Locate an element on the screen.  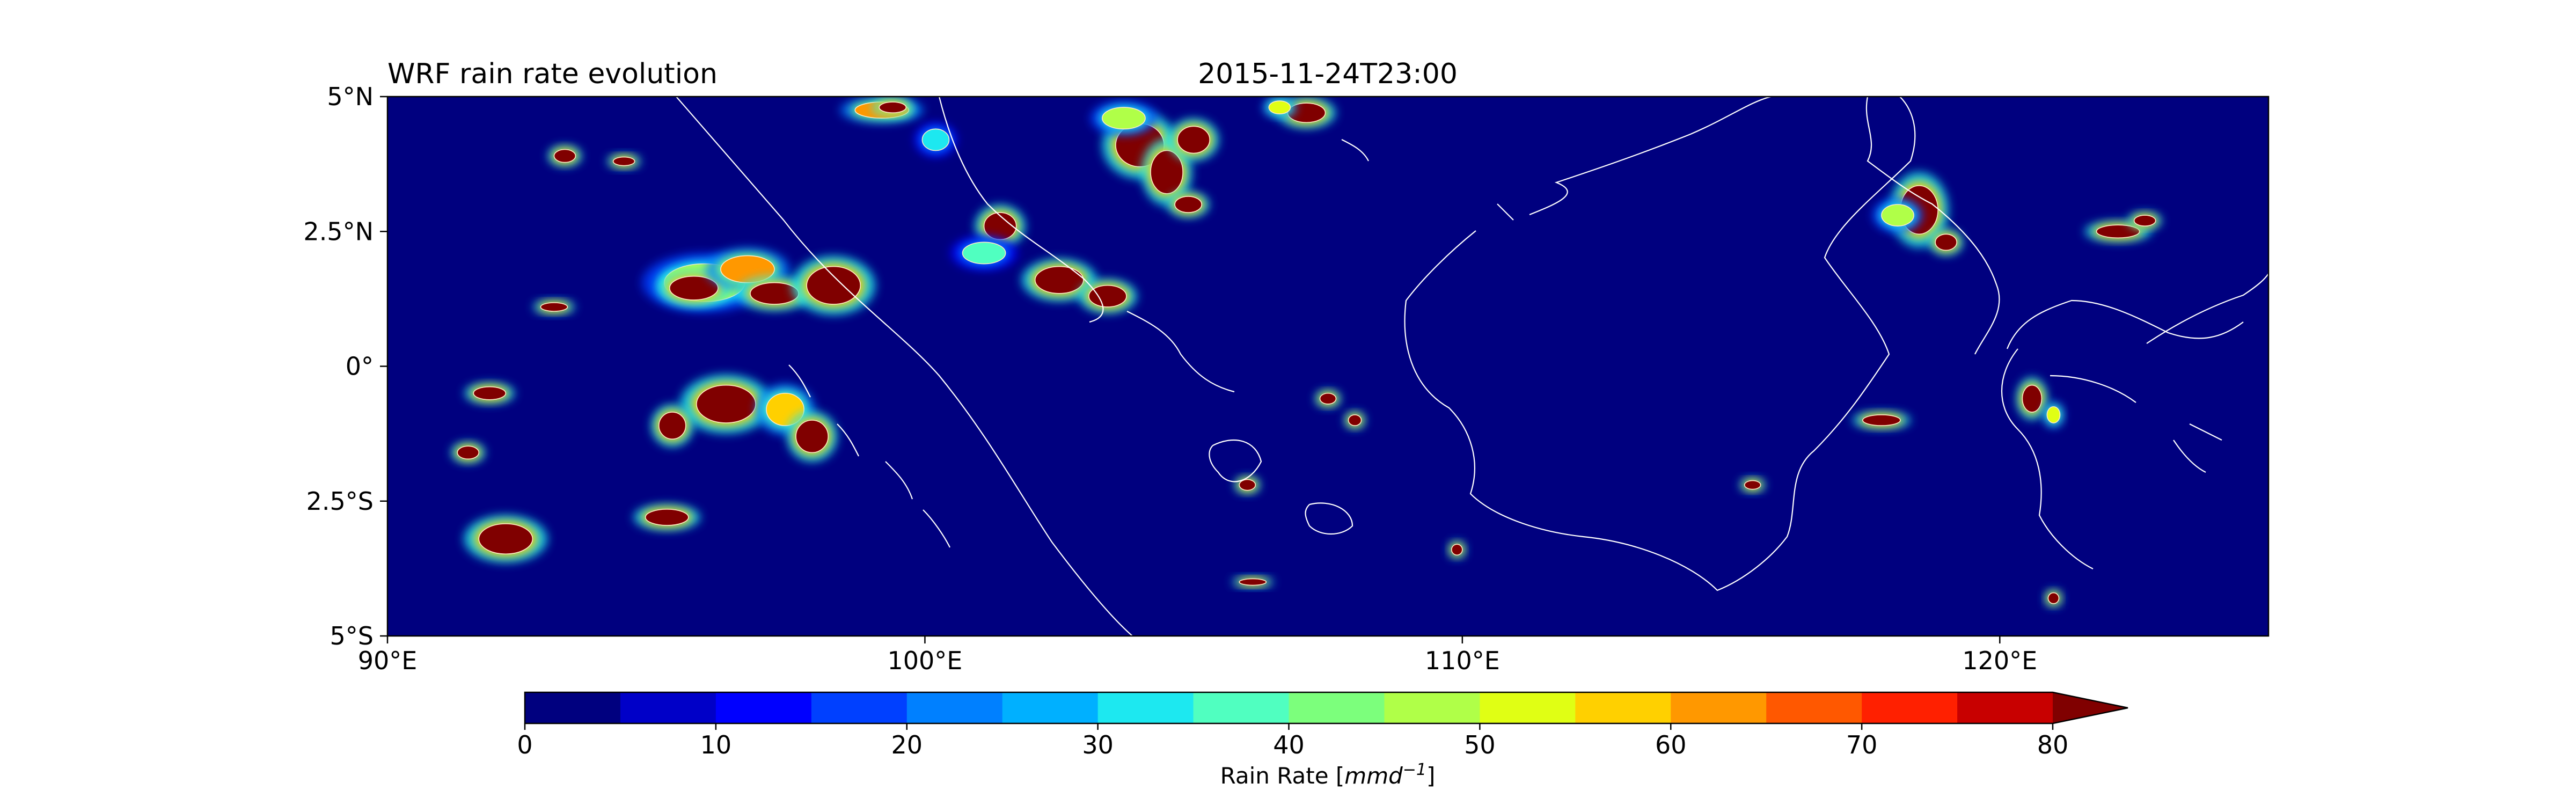
coastline-malay-peninsula is located at coordinates (1021, 210).